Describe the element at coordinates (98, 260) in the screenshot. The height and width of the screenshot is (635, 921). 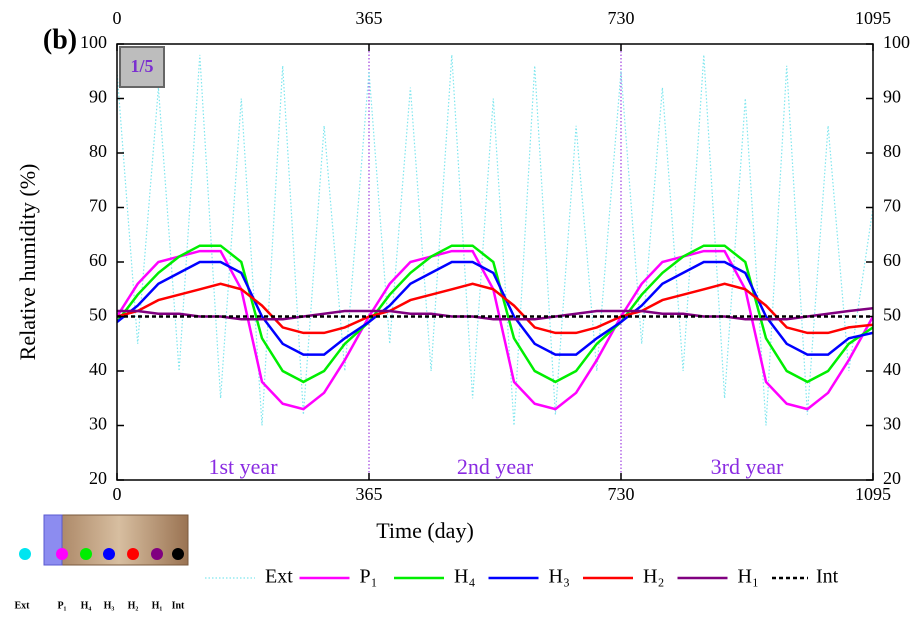
I see `y-tick-label: 60` at that location.